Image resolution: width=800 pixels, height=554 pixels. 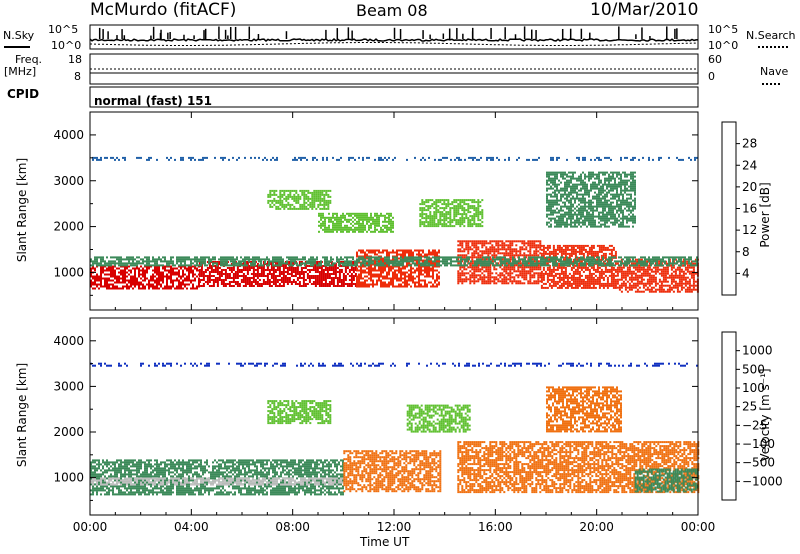 I want to click on nsky-panel-frame, so click(x=394, y=37).